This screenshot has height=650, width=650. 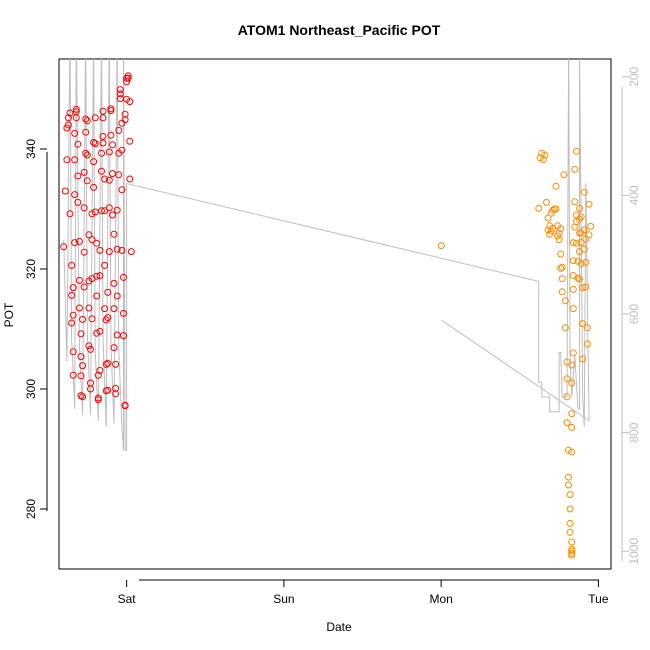 I want to click on x-axis-label: Date, so click(x=339, y=627).